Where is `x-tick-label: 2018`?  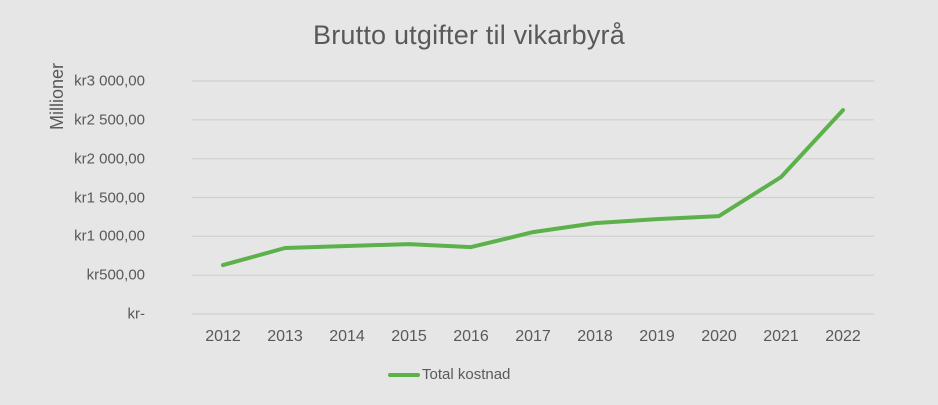
x-tick-label: 2018 is located at coordinates (595, 336).